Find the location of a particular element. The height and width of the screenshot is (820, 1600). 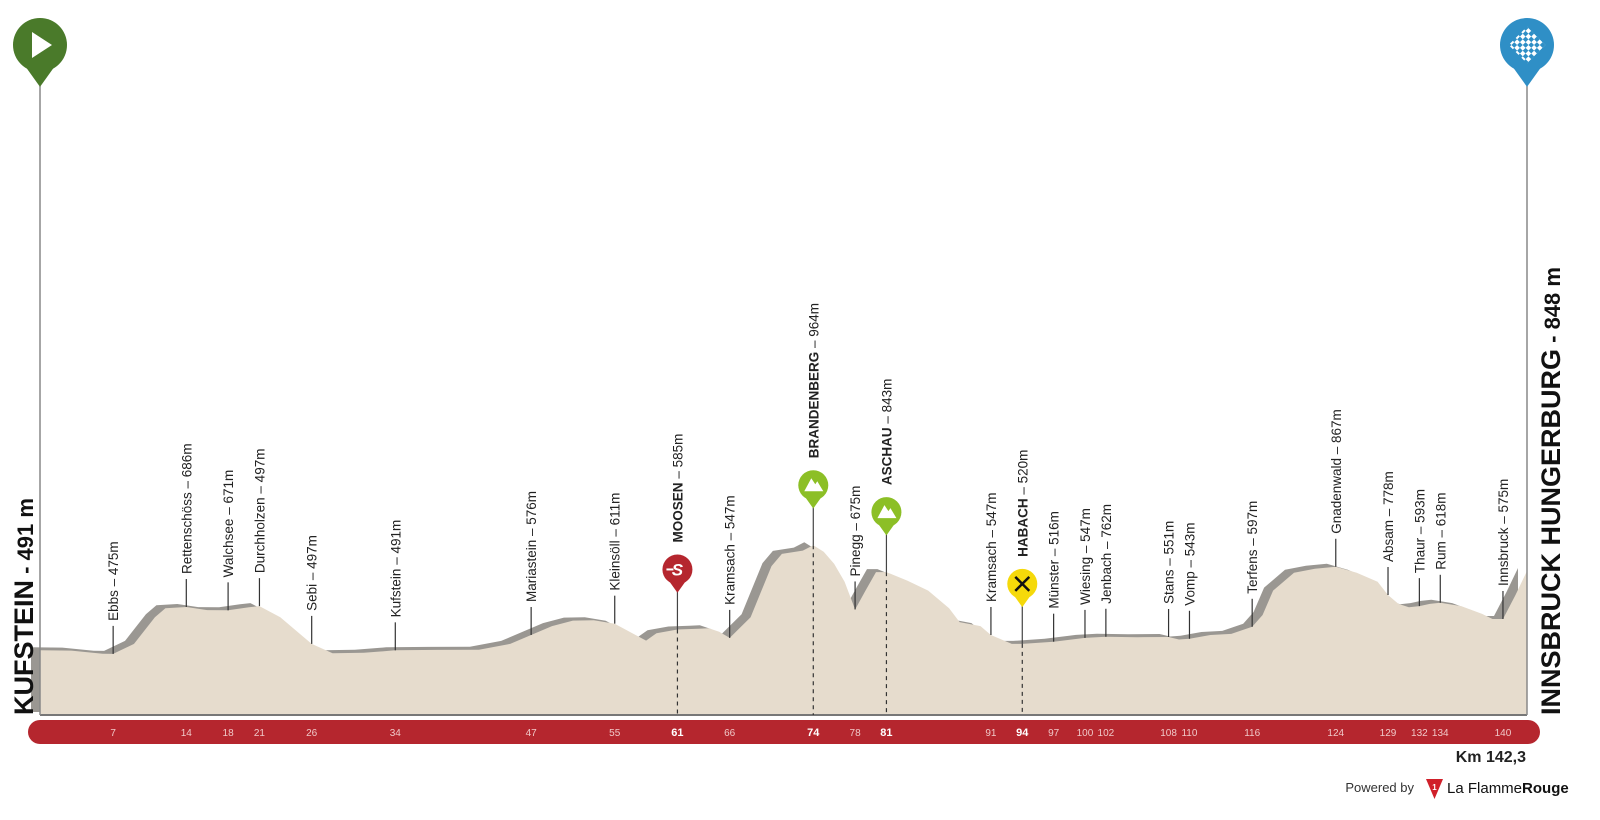

la-flamme-rouge-logo-icon: 1 is located at coordinates (1434, 789).